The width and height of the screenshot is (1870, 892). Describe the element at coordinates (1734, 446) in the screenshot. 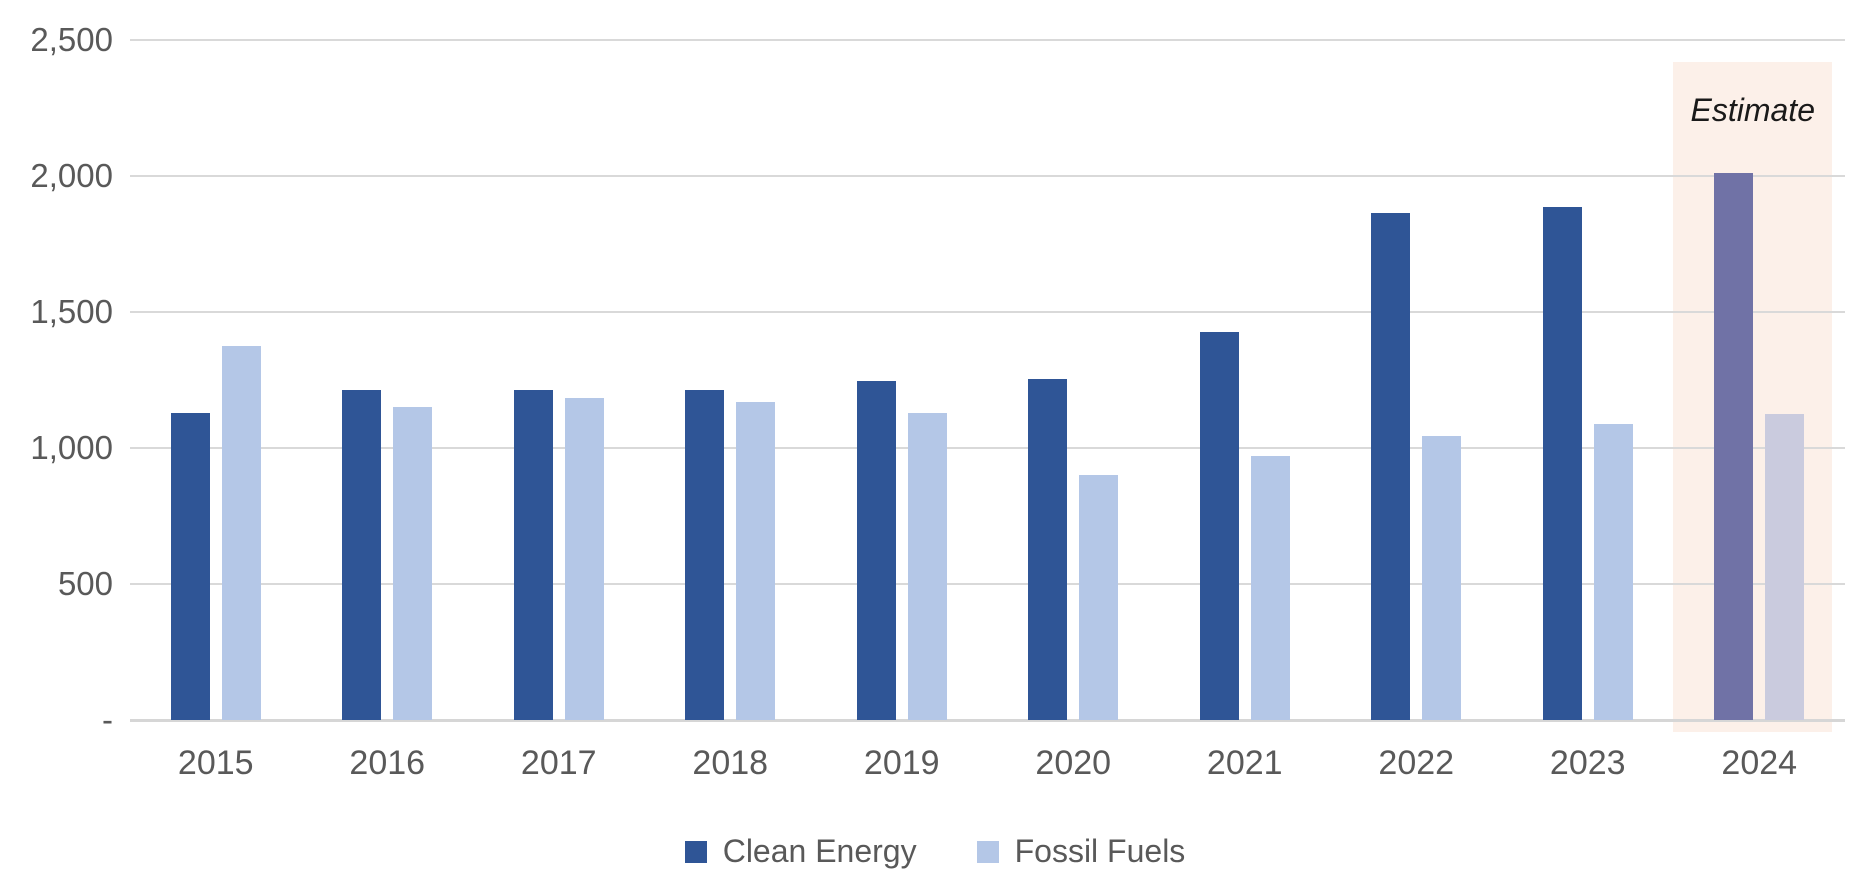

I see `bar-clean-energy-2024` at that location.